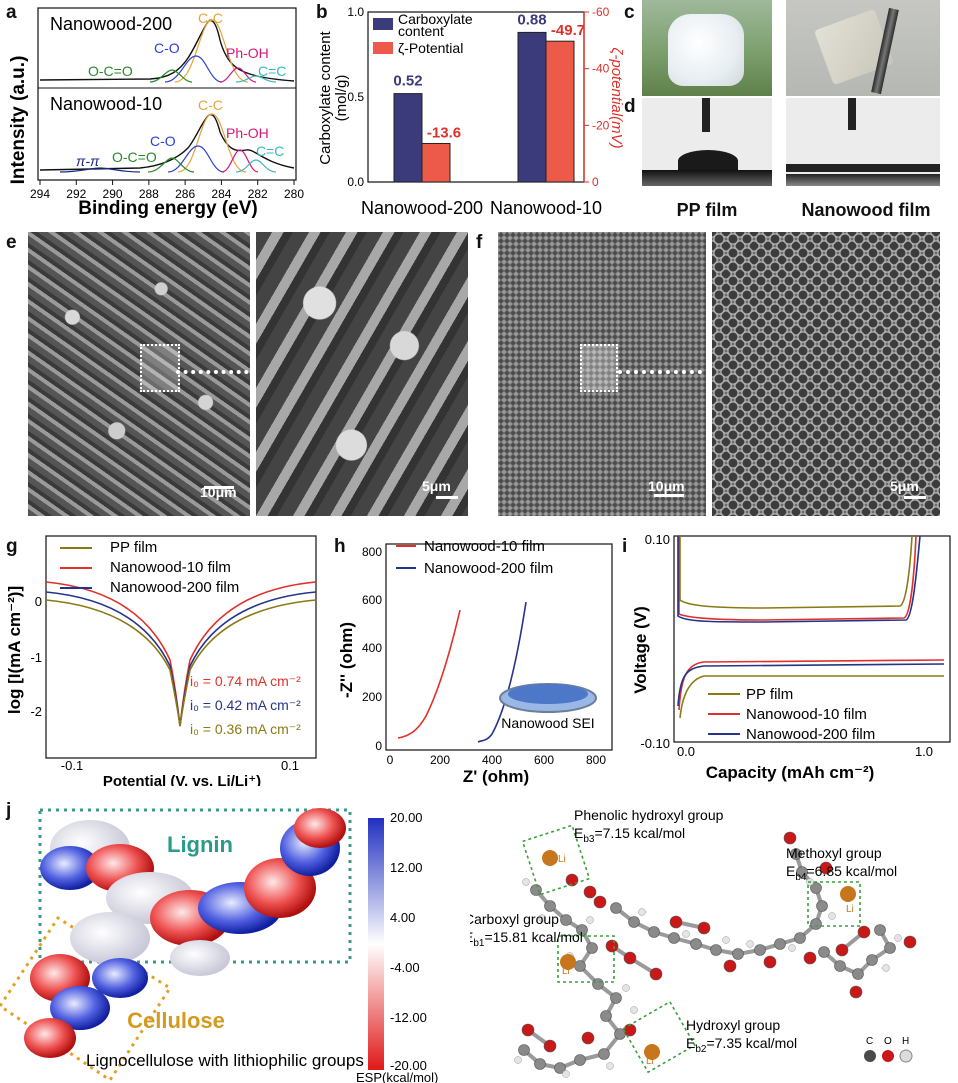 The image size is (958, 1083). I want to click on esp-tick-1: 12.00, so click(406, 867).